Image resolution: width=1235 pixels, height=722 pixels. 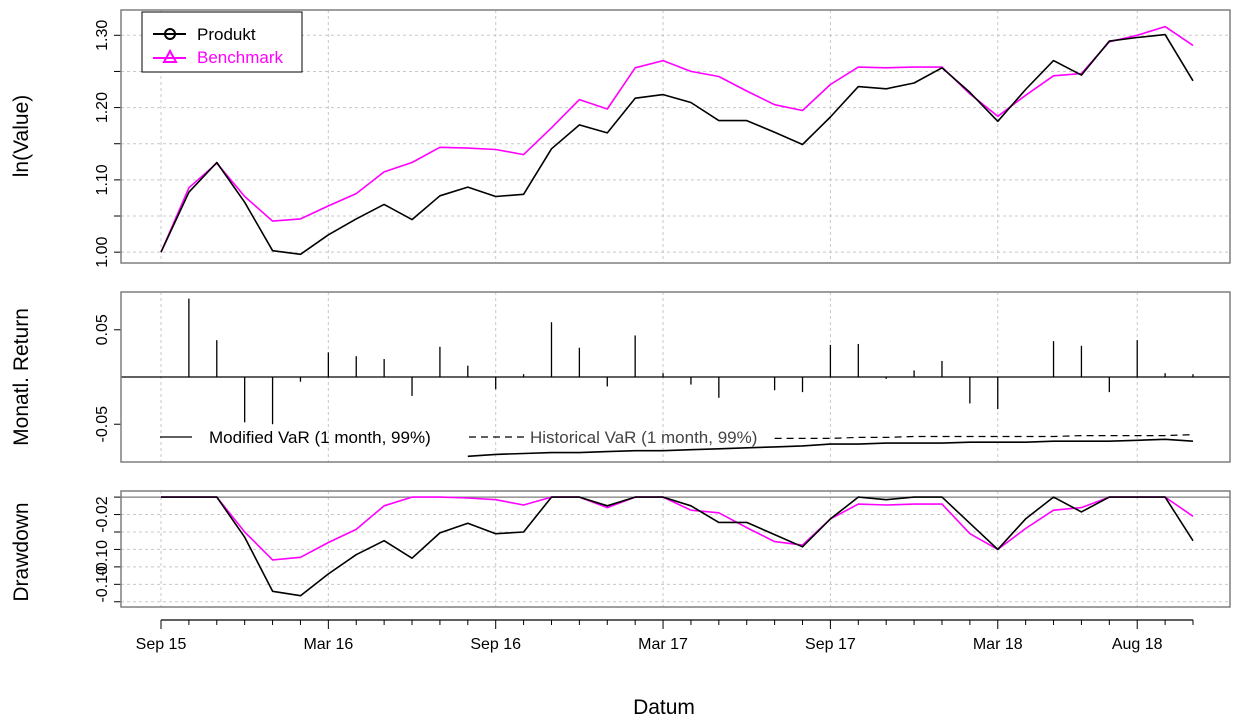 What do you see at coordinates (984, 436) in the screenshot?
I see `historical-var-line` at bounding box center [984, 436].